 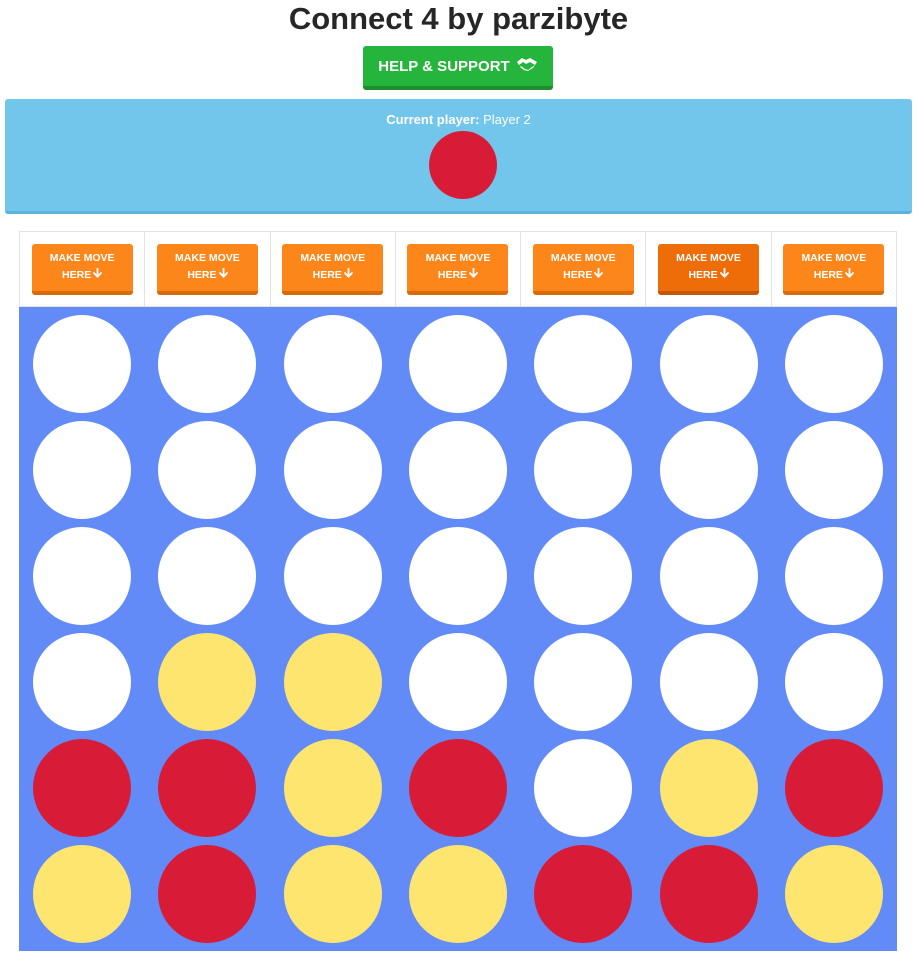 I want to click on current-player-label: Current player:, so click(x=433, y=119).